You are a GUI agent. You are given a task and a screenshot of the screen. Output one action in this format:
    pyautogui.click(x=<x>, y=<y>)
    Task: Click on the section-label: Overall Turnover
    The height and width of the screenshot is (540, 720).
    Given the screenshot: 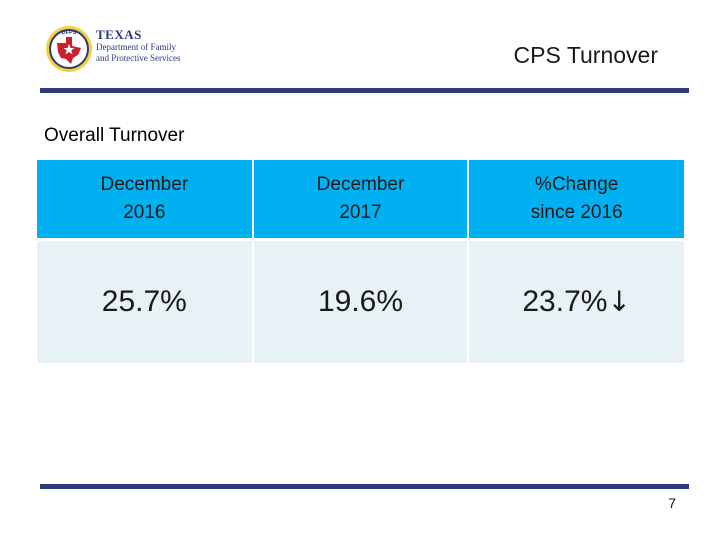 What is the action you would take?
    pyautogui.click(x=114, y=135)
    